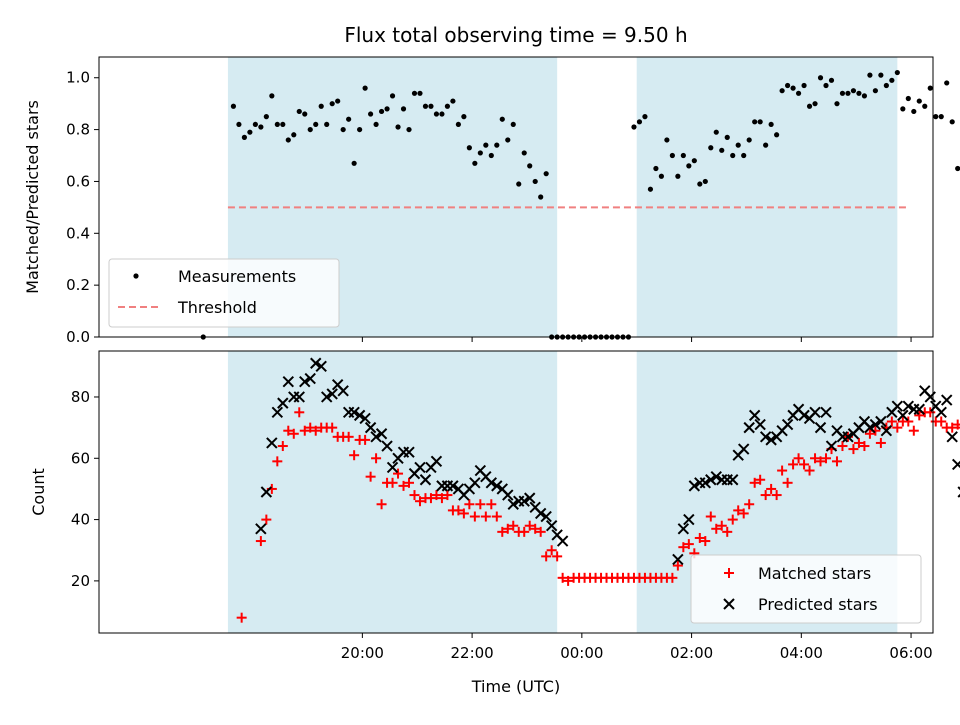 Image resolution: width=960 pixels, height=725 pixels. What do you see at coordinates (136, 276) in the screenshot?
I see `legend-measurements-marker` at bounding box center [136, 276].